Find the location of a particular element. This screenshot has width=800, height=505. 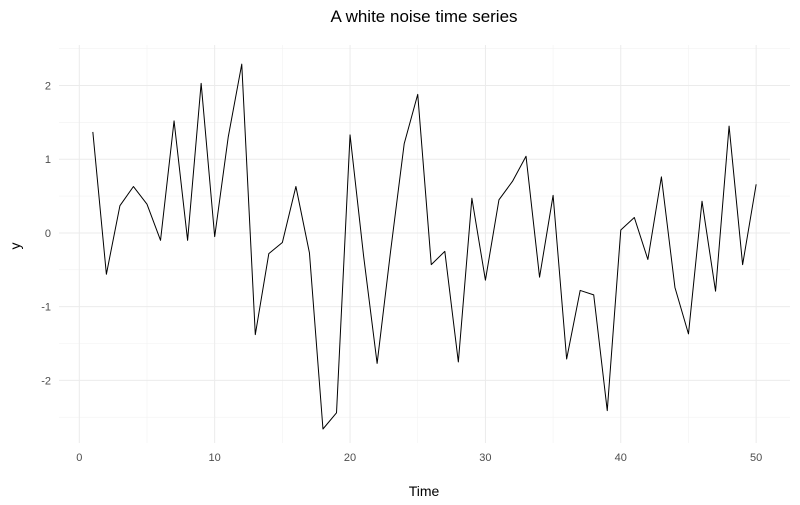

x-axis-title: Time is located at coordinates (424, 491).